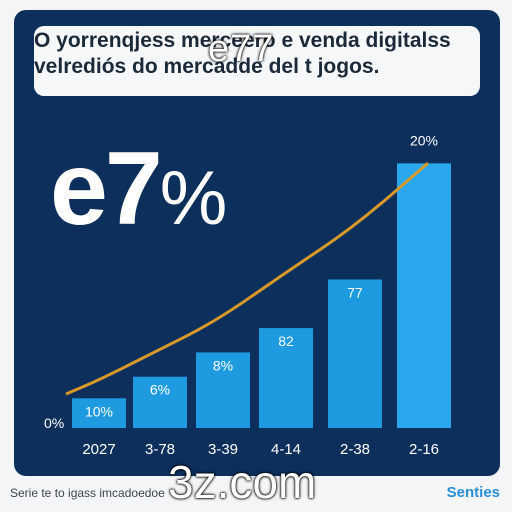 The height and width of the screenshot is (512, 512). What do you see at coordinates (355, 293) in the screenshot?
I see `data-label-5: 77` at bounding box center [355, 293].